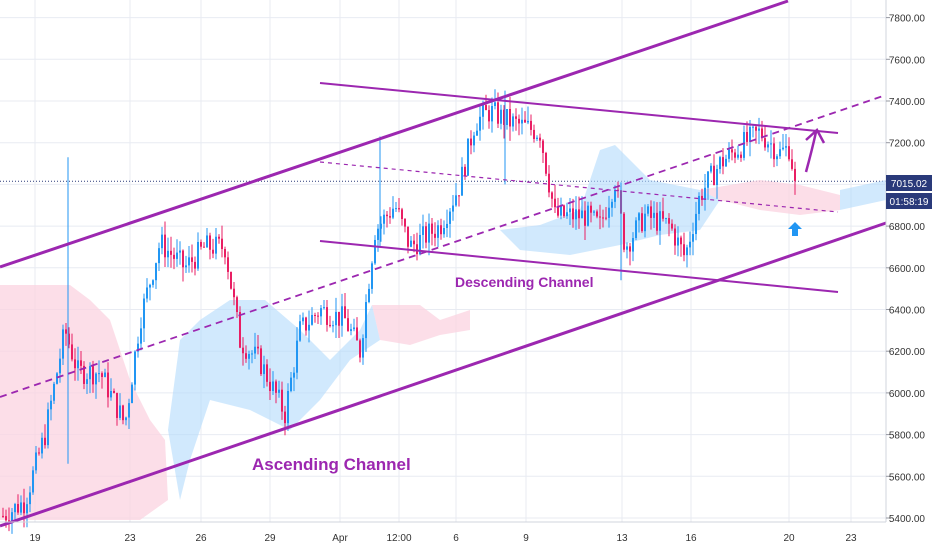 This screenshot has height=550, width=932. Describe the element at coordinates (907, 144) in the screenshot. I see `y-tick-label: 7200.00` at that location.